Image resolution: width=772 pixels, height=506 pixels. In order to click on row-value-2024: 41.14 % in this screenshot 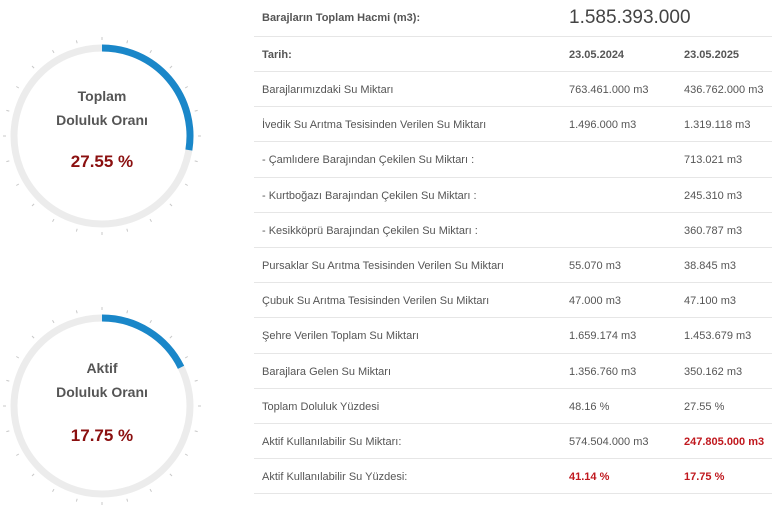, I will do `click(589, 477)`.